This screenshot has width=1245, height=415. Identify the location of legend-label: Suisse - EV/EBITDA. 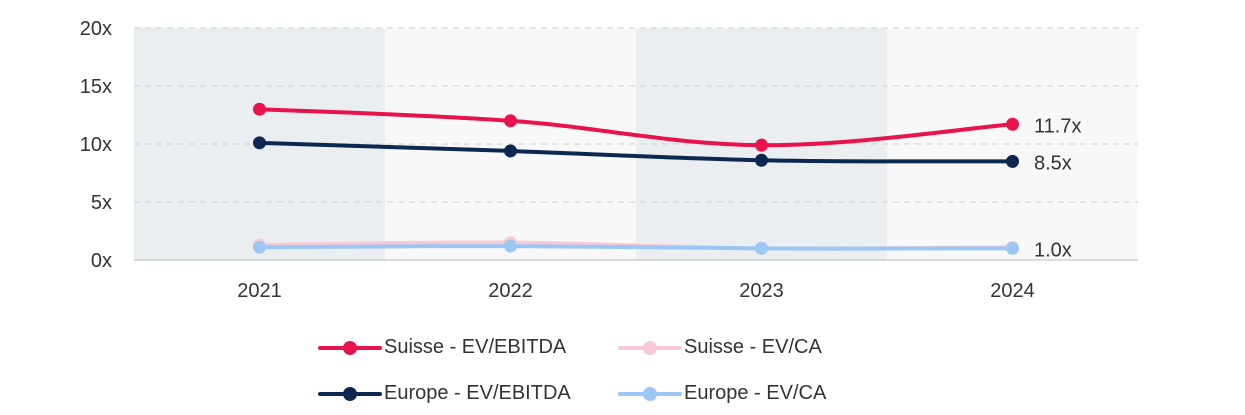
(475, 346).